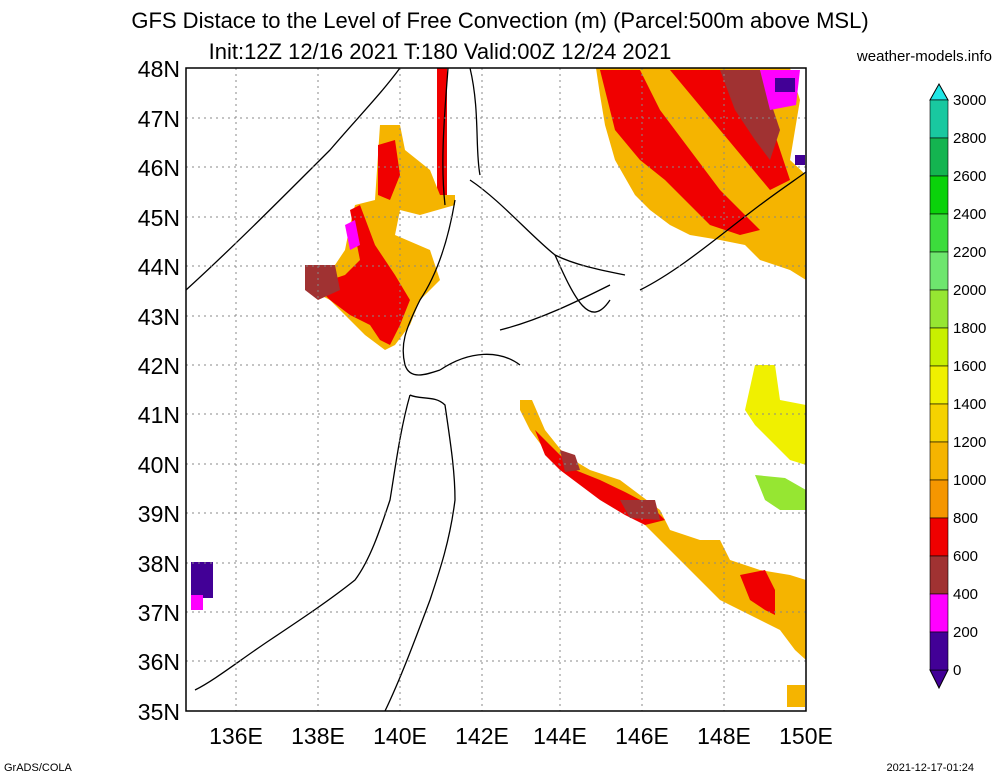  Describe the element at coordinates (442, 133) in the screenshot. I see `shade-strip-red` at that location.